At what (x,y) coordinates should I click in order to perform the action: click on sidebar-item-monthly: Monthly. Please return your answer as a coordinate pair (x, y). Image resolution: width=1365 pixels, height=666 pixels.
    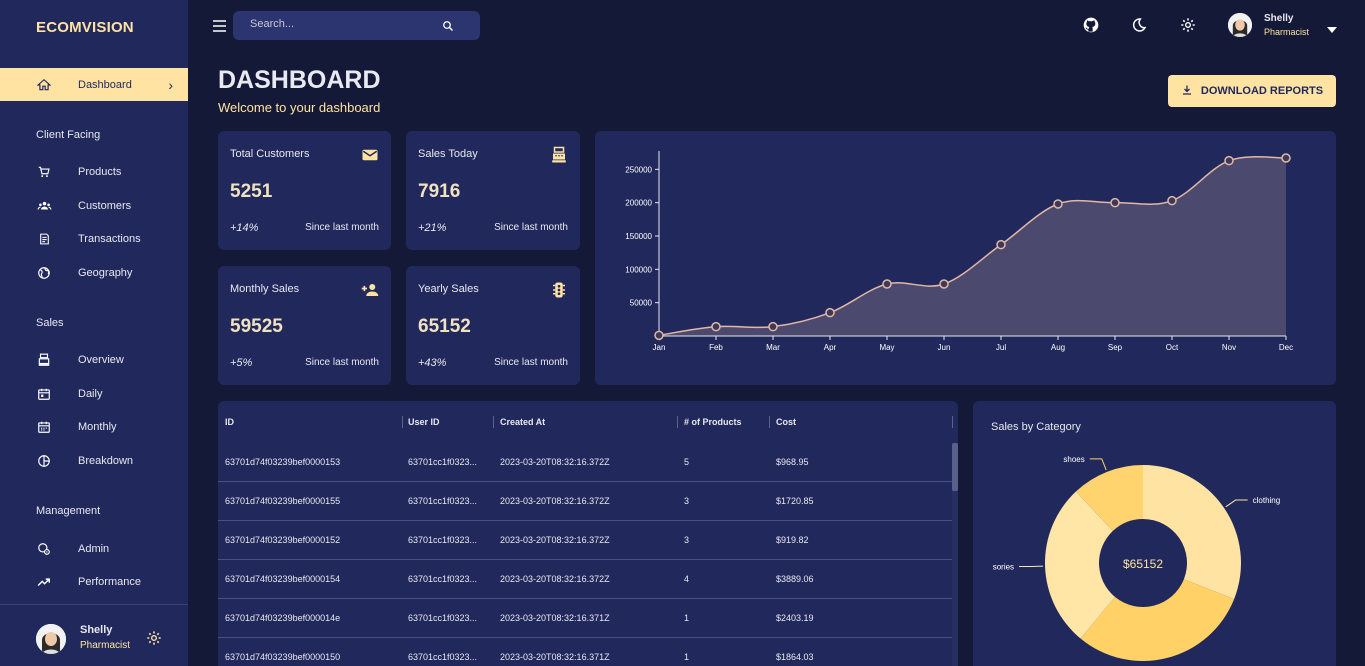
    Looking at the image, I should click on (94, 426).